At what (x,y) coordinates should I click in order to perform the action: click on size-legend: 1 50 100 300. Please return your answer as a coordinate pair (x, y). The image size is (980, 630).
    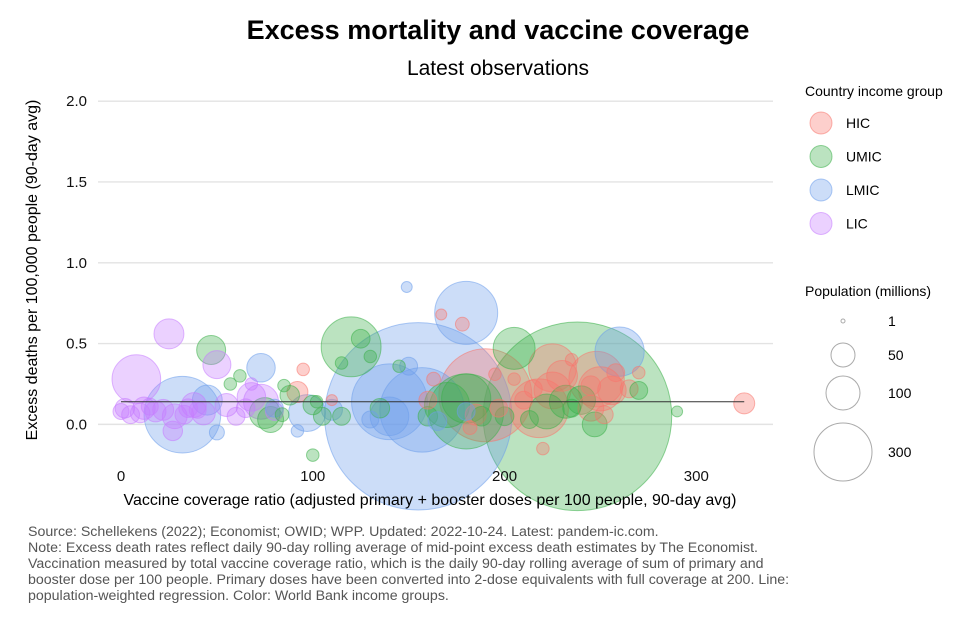
    Looking at the image, I should click on (862, 397).